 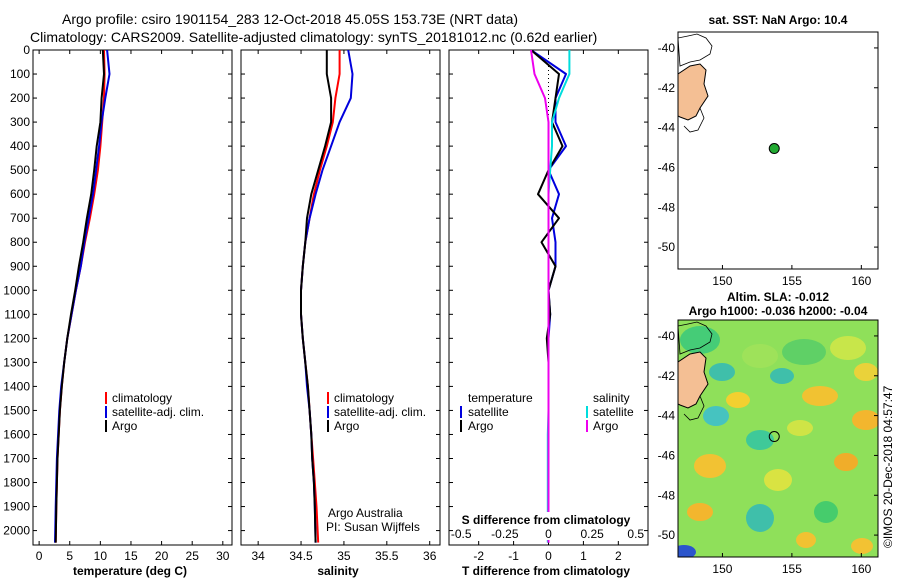 What do you see at coordinates (223, 556) in the screenshot?
I see `x-tick-label: 30` at bounding box center [223, 556].